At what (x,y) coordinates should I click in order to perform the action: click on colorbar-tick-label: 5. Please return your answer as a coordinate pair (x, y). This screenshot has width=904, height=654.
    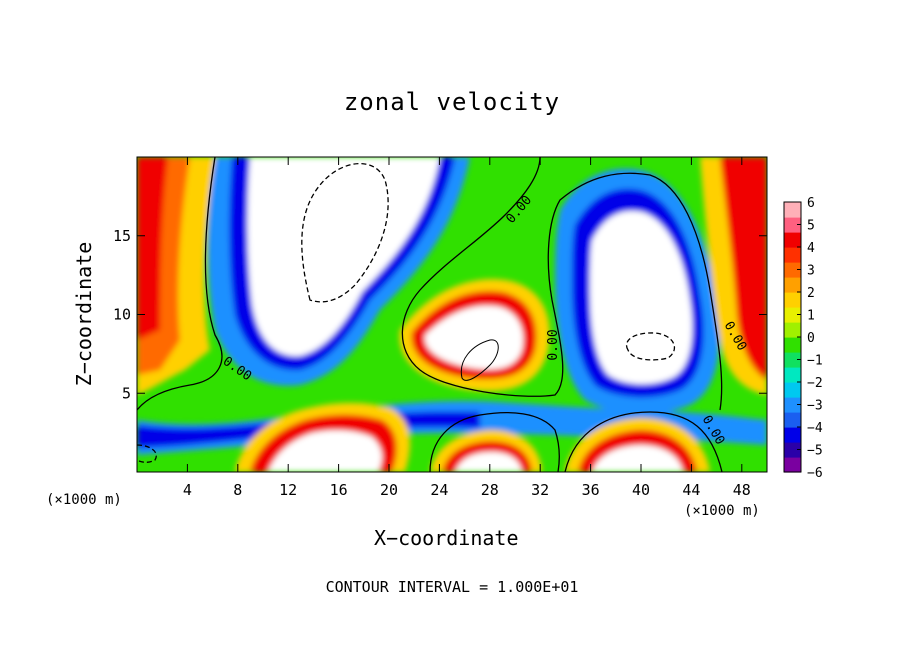
    Looking at the image, I should click on (811, 226).